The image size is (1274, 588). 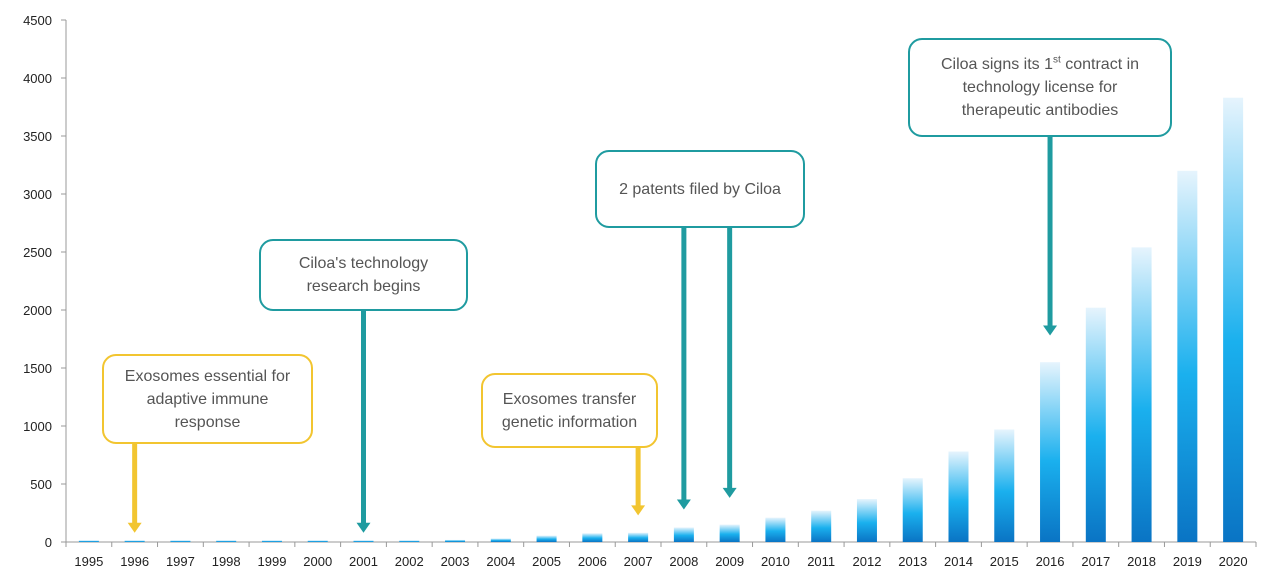 What do you see at coordinates (1050, 330) in the screenshot?
I see `arrow-head-2016` at bounding box center [1050, 330].